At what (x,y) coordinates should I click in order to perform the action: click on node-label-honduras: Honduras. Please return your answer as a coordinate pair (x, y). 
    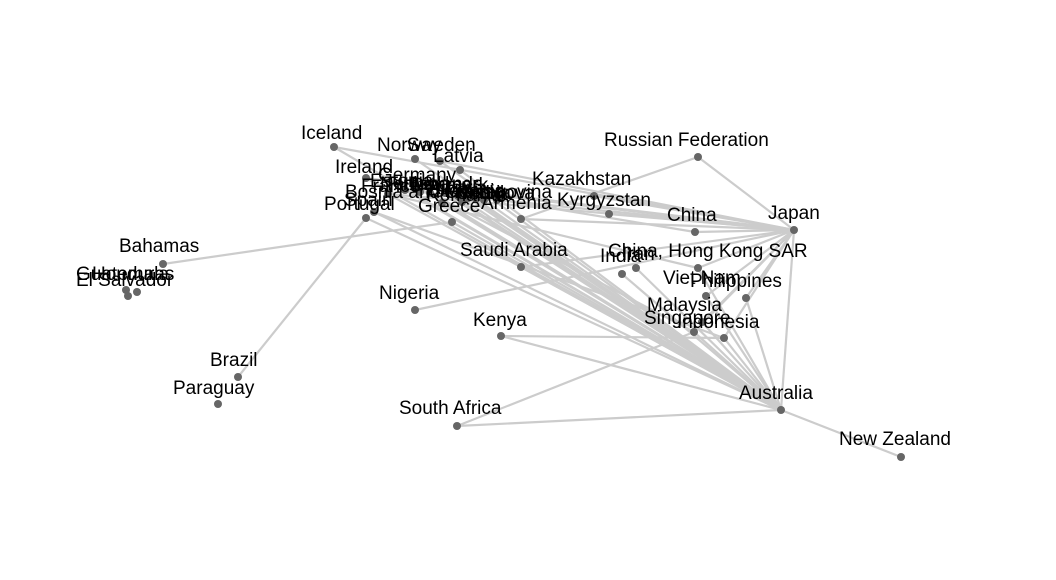
    Looking at the image, I should click on (133, 274).